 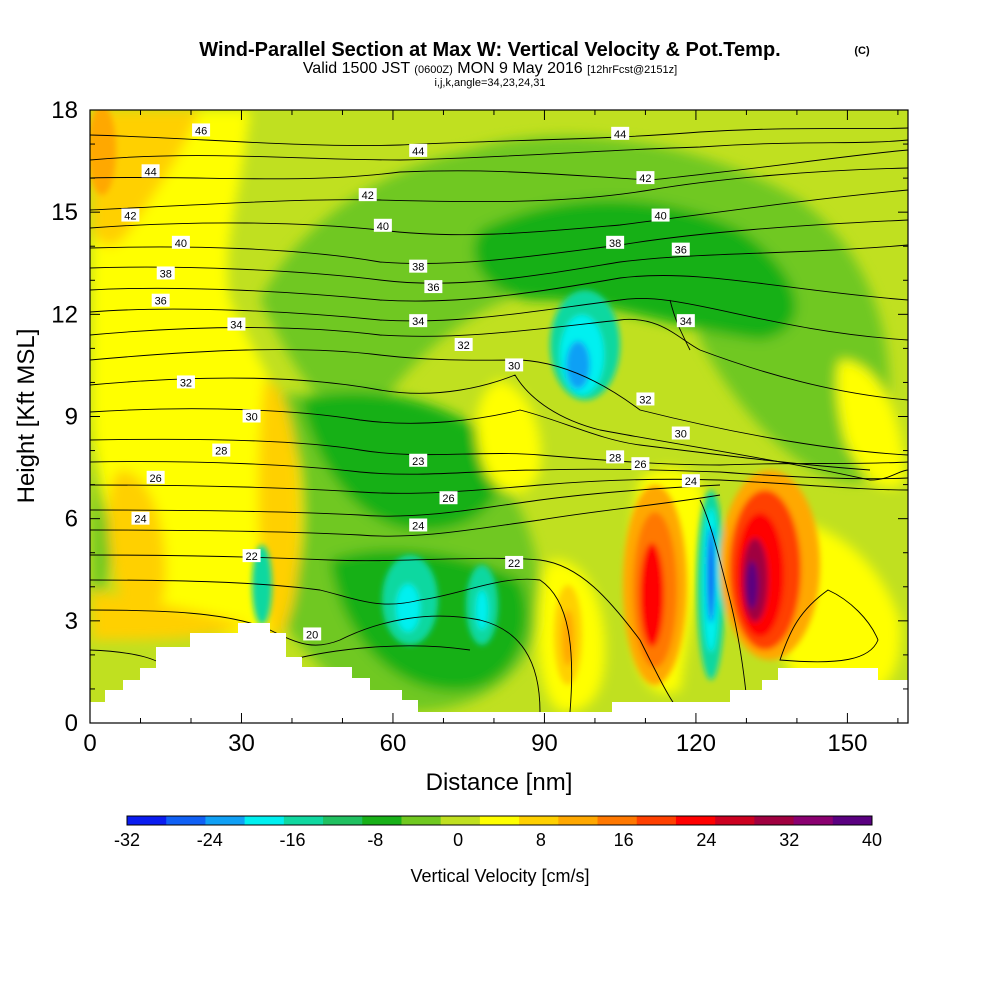 I want to click on contour-label: 26, so click(x=448, y=499).